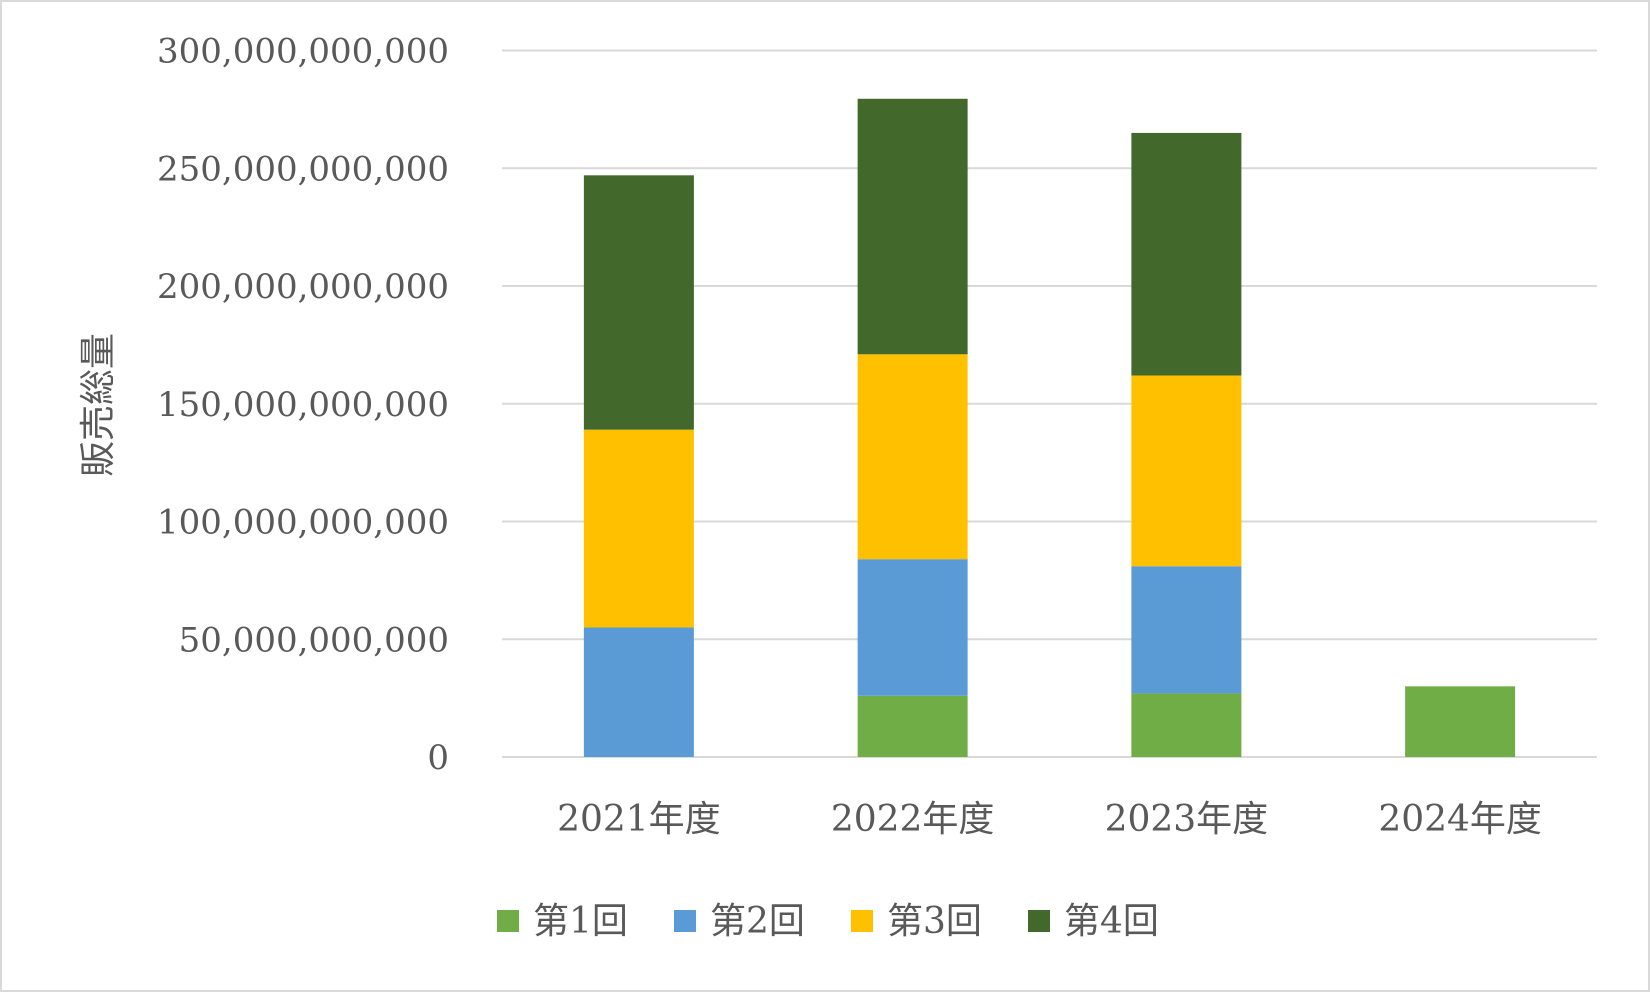 The height and width of the screenshot is (992, 1650). What do you see at coordinates (1187, 819) in the screenshot?
I see `x-tick-label: 2023年度` at bounding box center [1187, 819].